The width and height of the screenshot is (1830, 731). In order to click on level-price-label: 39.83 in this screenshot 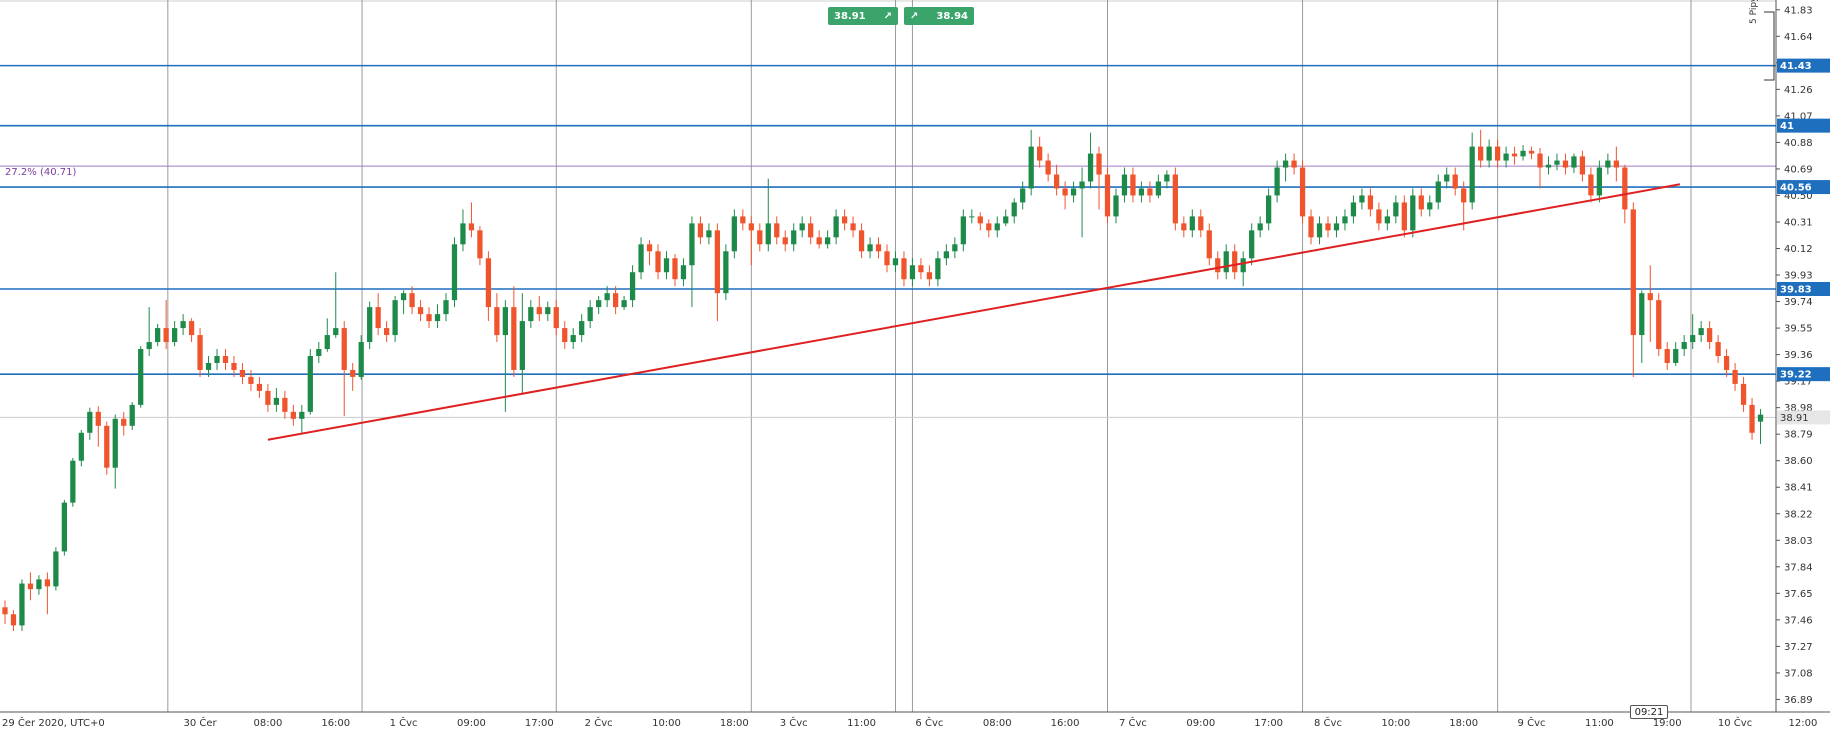, I will do `click(1796, 289)`.